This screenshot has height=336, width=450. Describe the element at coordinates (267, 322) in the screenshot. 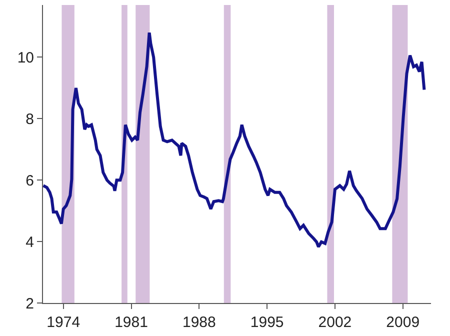

I see `x-tick-label: 1995` at that location.